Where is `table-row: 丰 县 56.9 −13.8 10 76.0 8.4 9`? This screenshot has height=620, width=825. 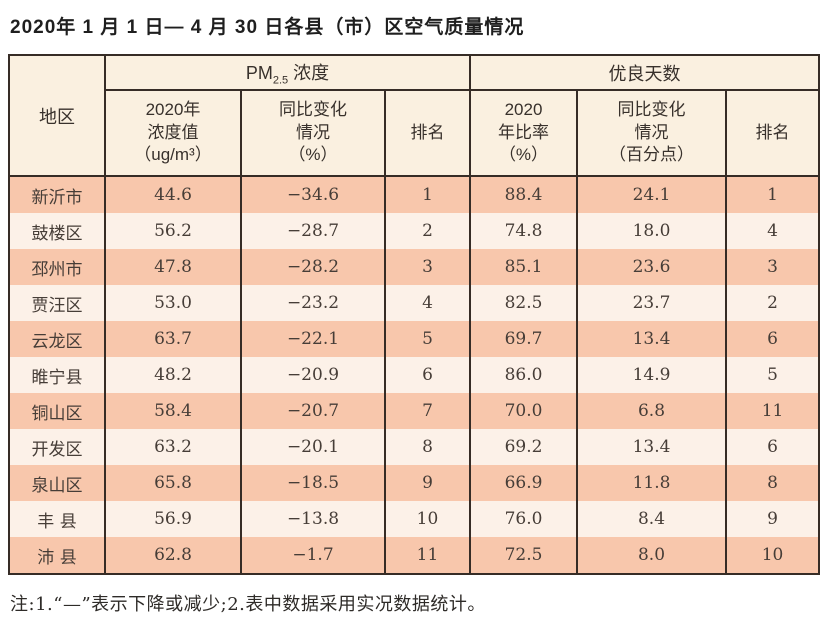 table-row: 丰 县 56.9 −13.8 10 76.0 8.4 9 is located at coordinates (414, 519).